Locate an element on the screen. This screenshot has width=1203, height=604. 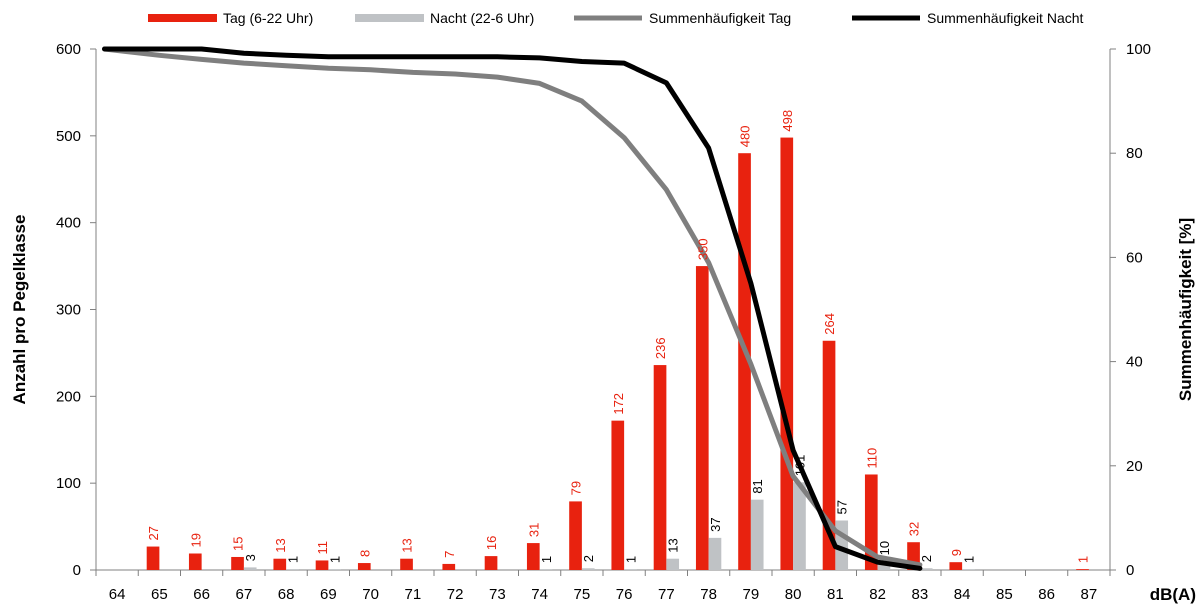
y-left-tick-label: 0 is located at coordinates (77, 570).